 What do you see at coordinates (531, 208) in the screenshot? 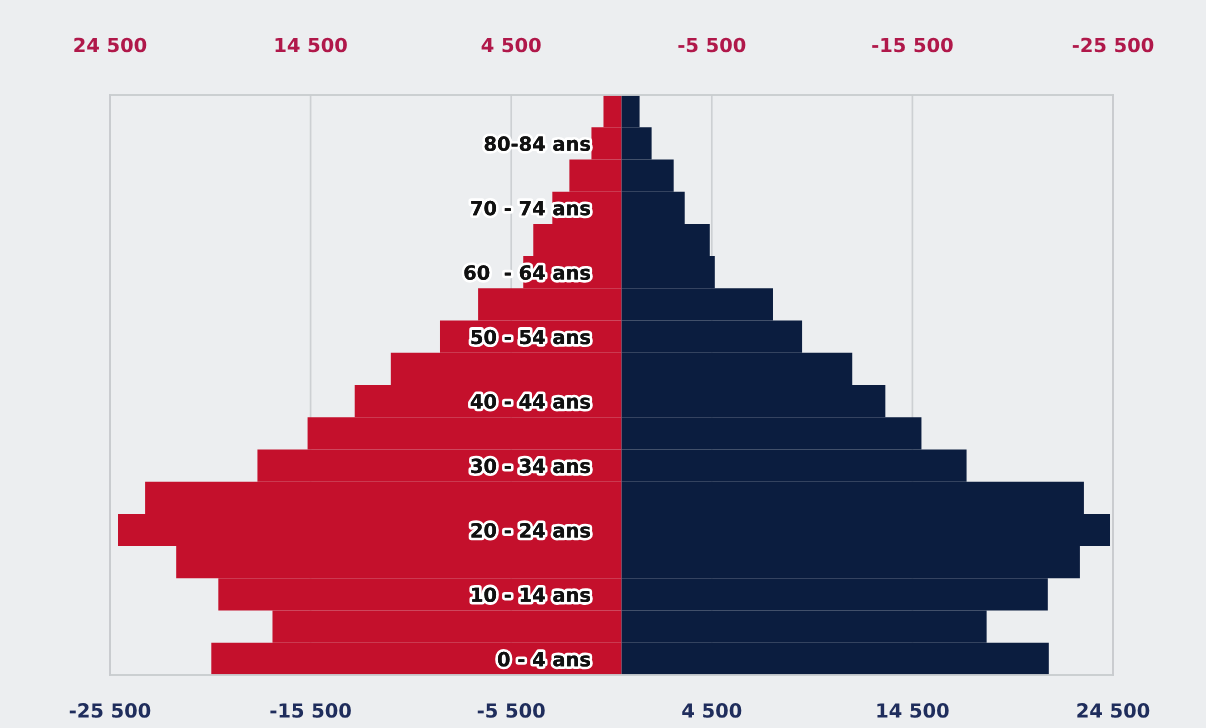
I see `y-tick-label: 70 - 74 ans` at bounding box center [531, 208].